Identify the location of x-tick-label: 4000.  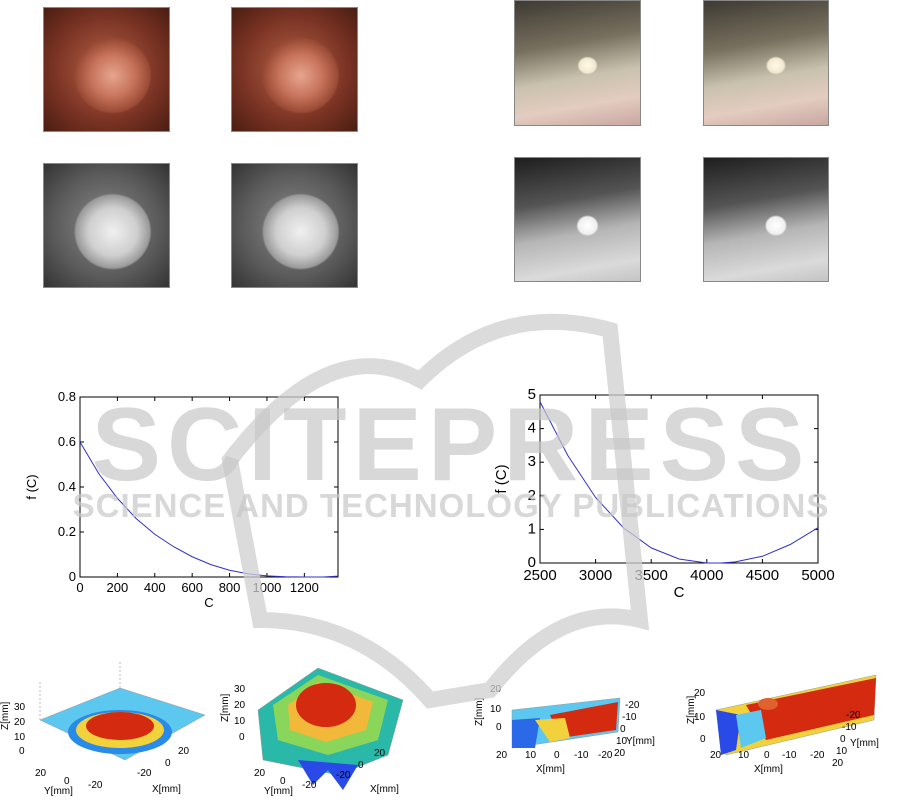
(706, 575).